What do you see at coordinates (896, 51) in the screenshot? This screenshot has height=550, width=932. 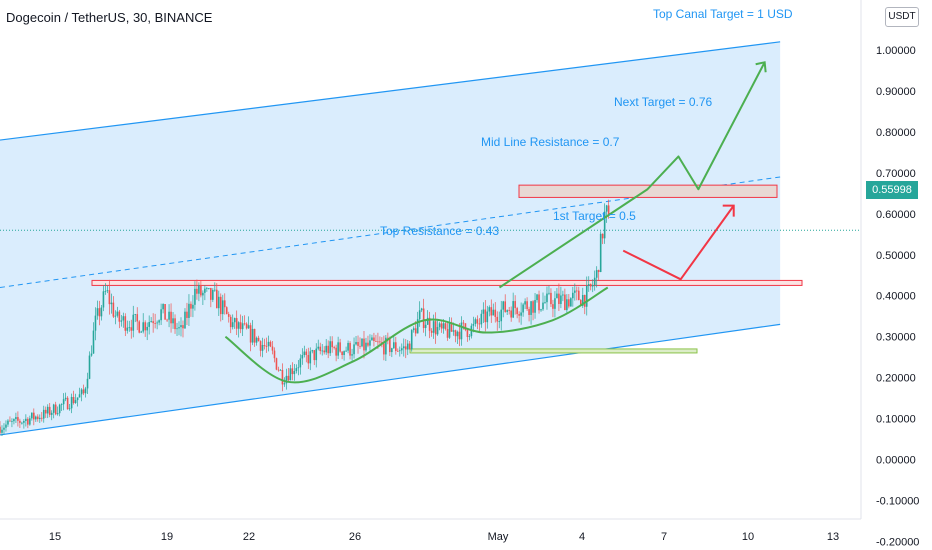 I see `y-tick-label: 1.00000` at bounding box center [896, 51].